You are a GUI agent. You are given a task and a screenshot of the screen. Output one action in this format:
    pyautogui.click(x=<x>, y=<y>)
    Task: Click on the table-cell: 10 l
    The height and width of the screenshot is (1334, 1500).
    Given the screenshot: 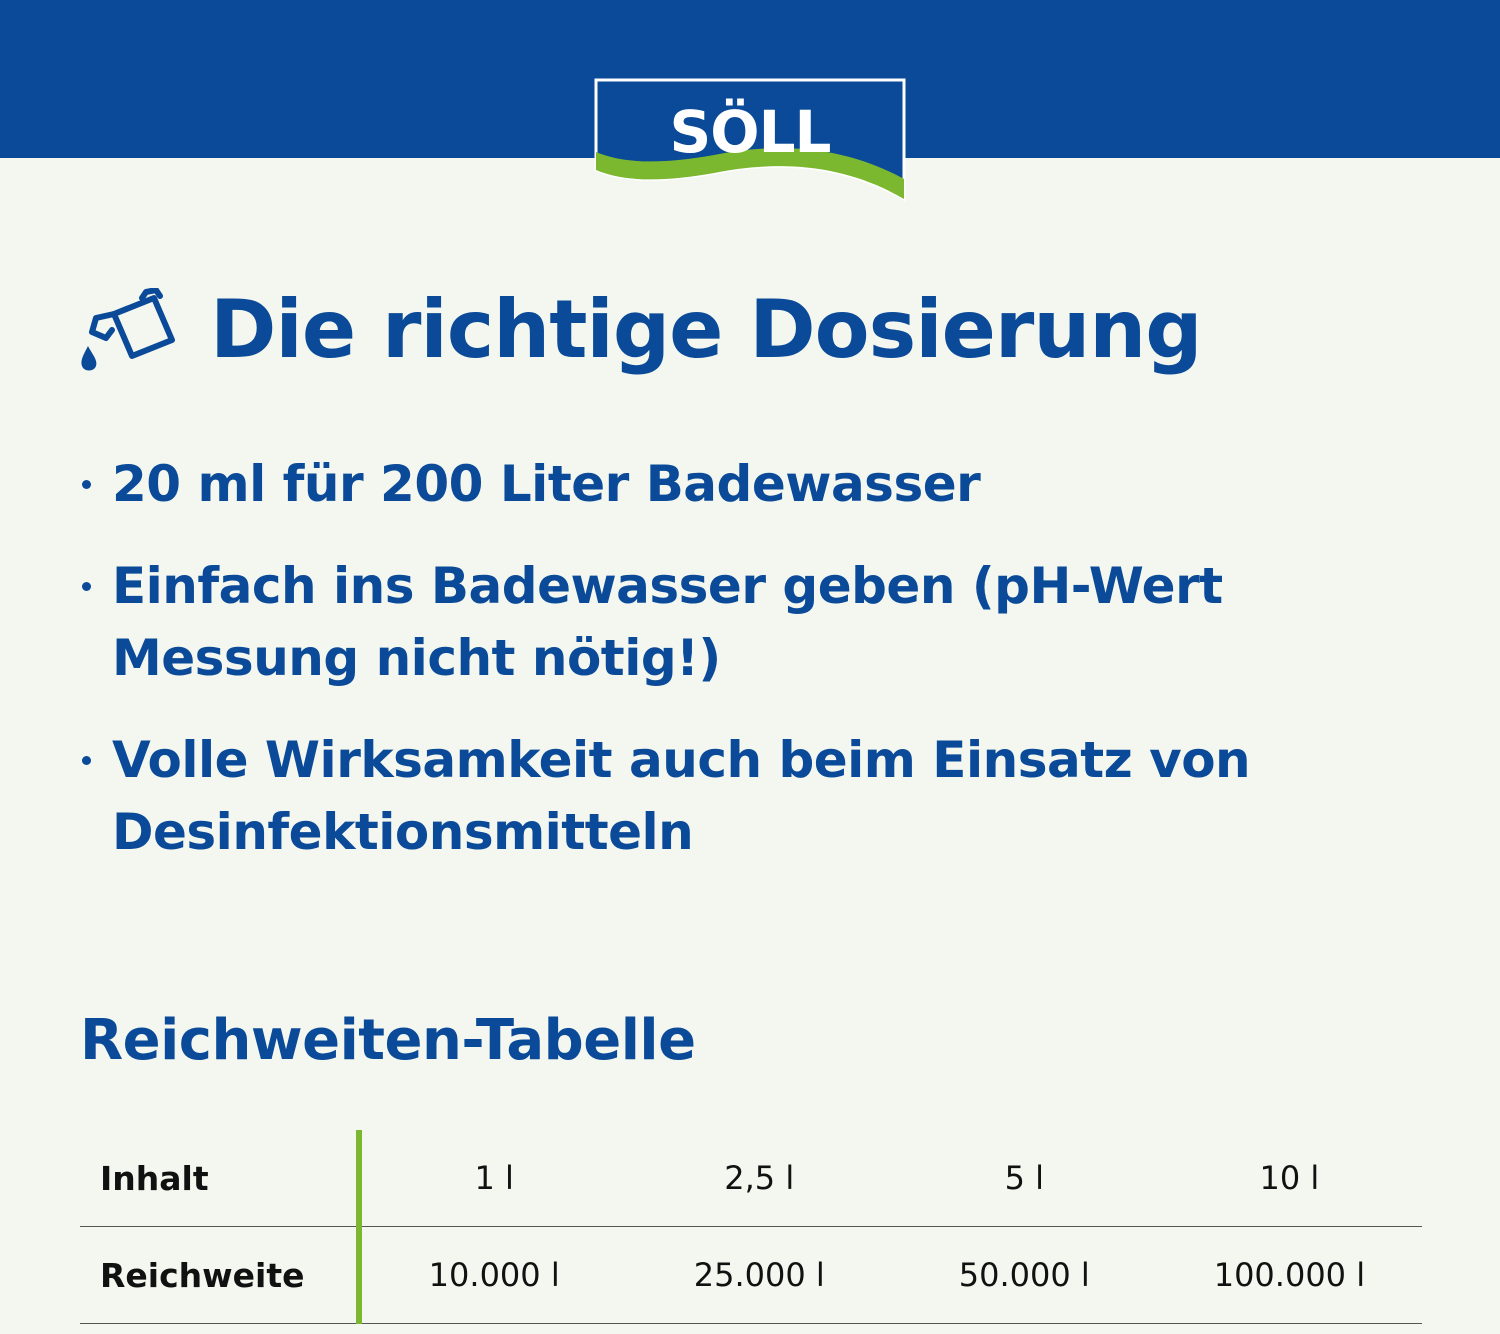 What is the action you would take?
    pyautogui.click(x=1289, y=1178)
    